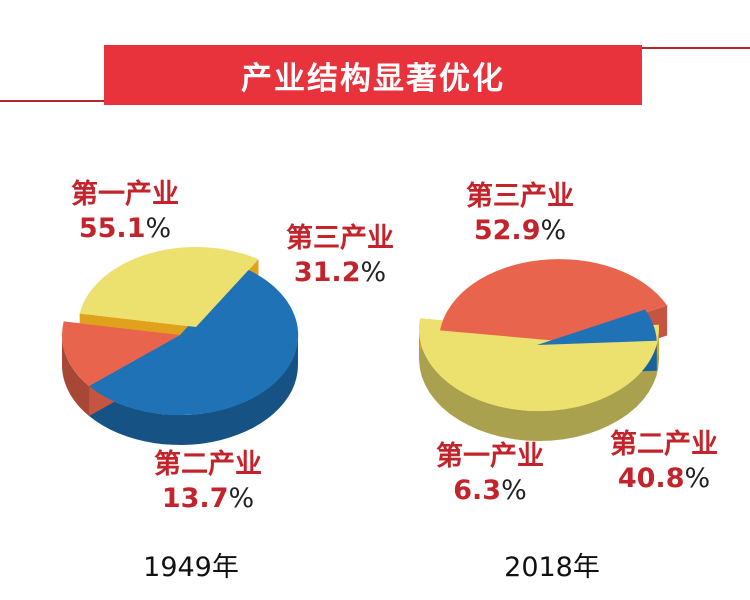  I want to click on header-rule-left, so click(52, 101).